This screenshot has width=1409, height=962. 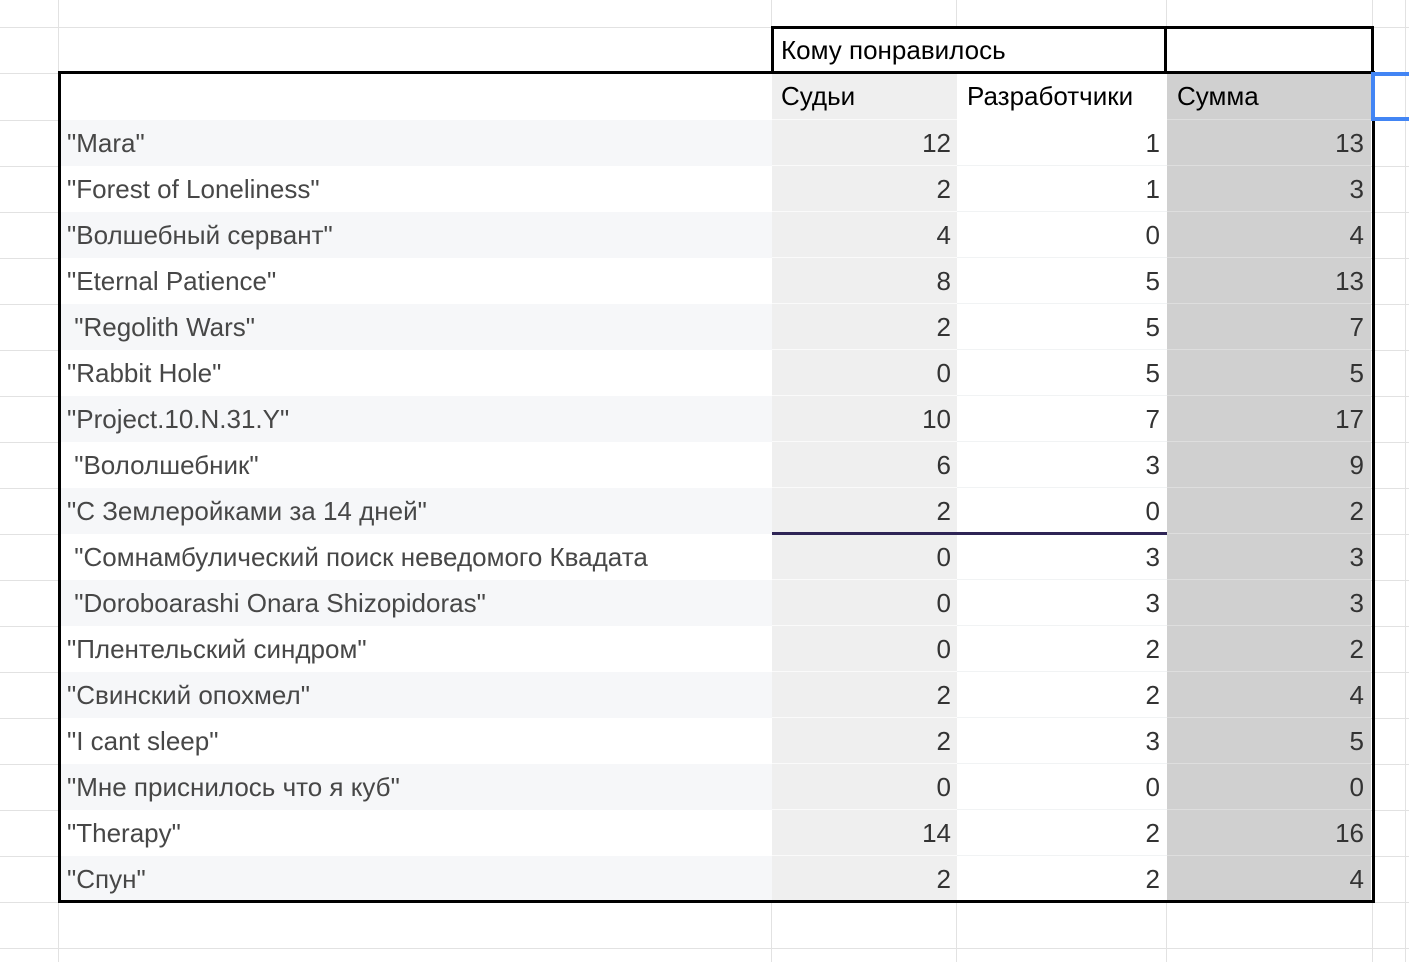 I want to click on table-row: "Therapy" 14 2 16, so click(x=704, y=833).